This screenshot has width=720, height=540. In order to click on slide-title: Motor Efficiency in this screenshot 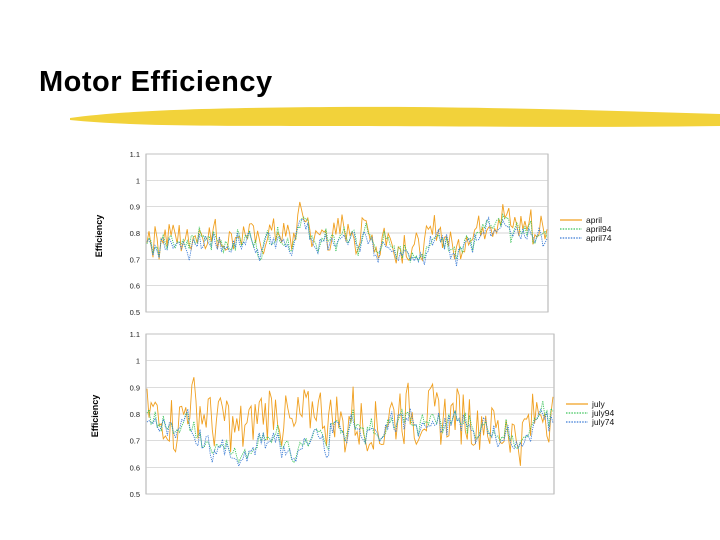, I will do `click(156, 82)`.